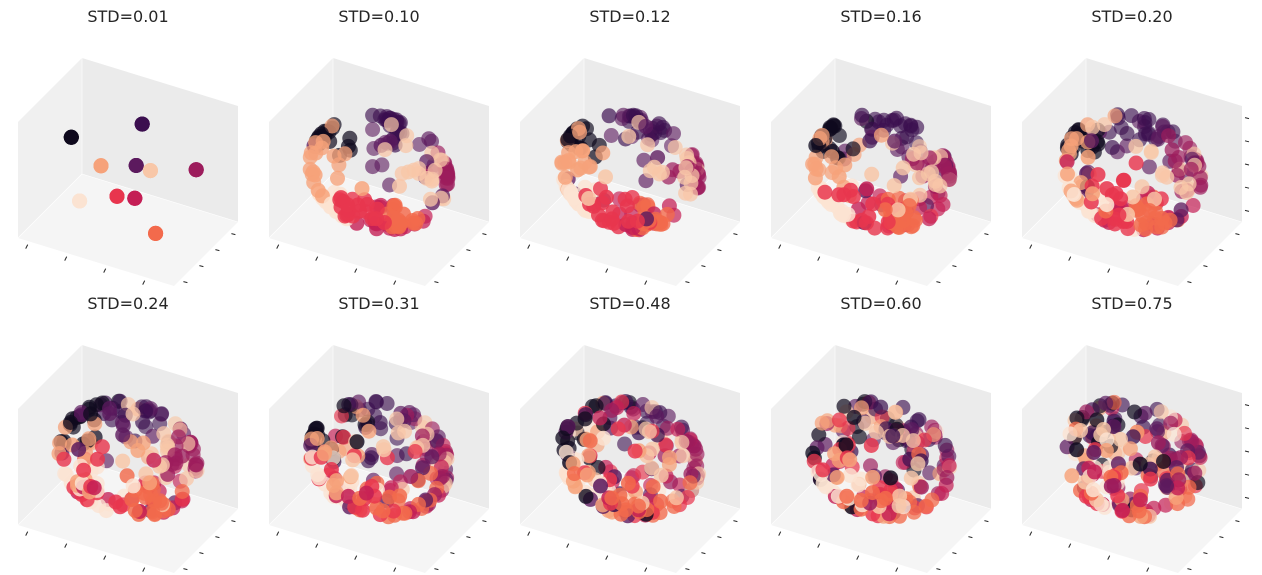 The height and width of the screenshot is (575, 1262). What do you see at coordinates (379, 433) in the screenshot?
I see `scatter3d-plot: STD=0.31` at bounding box center [379, 433].